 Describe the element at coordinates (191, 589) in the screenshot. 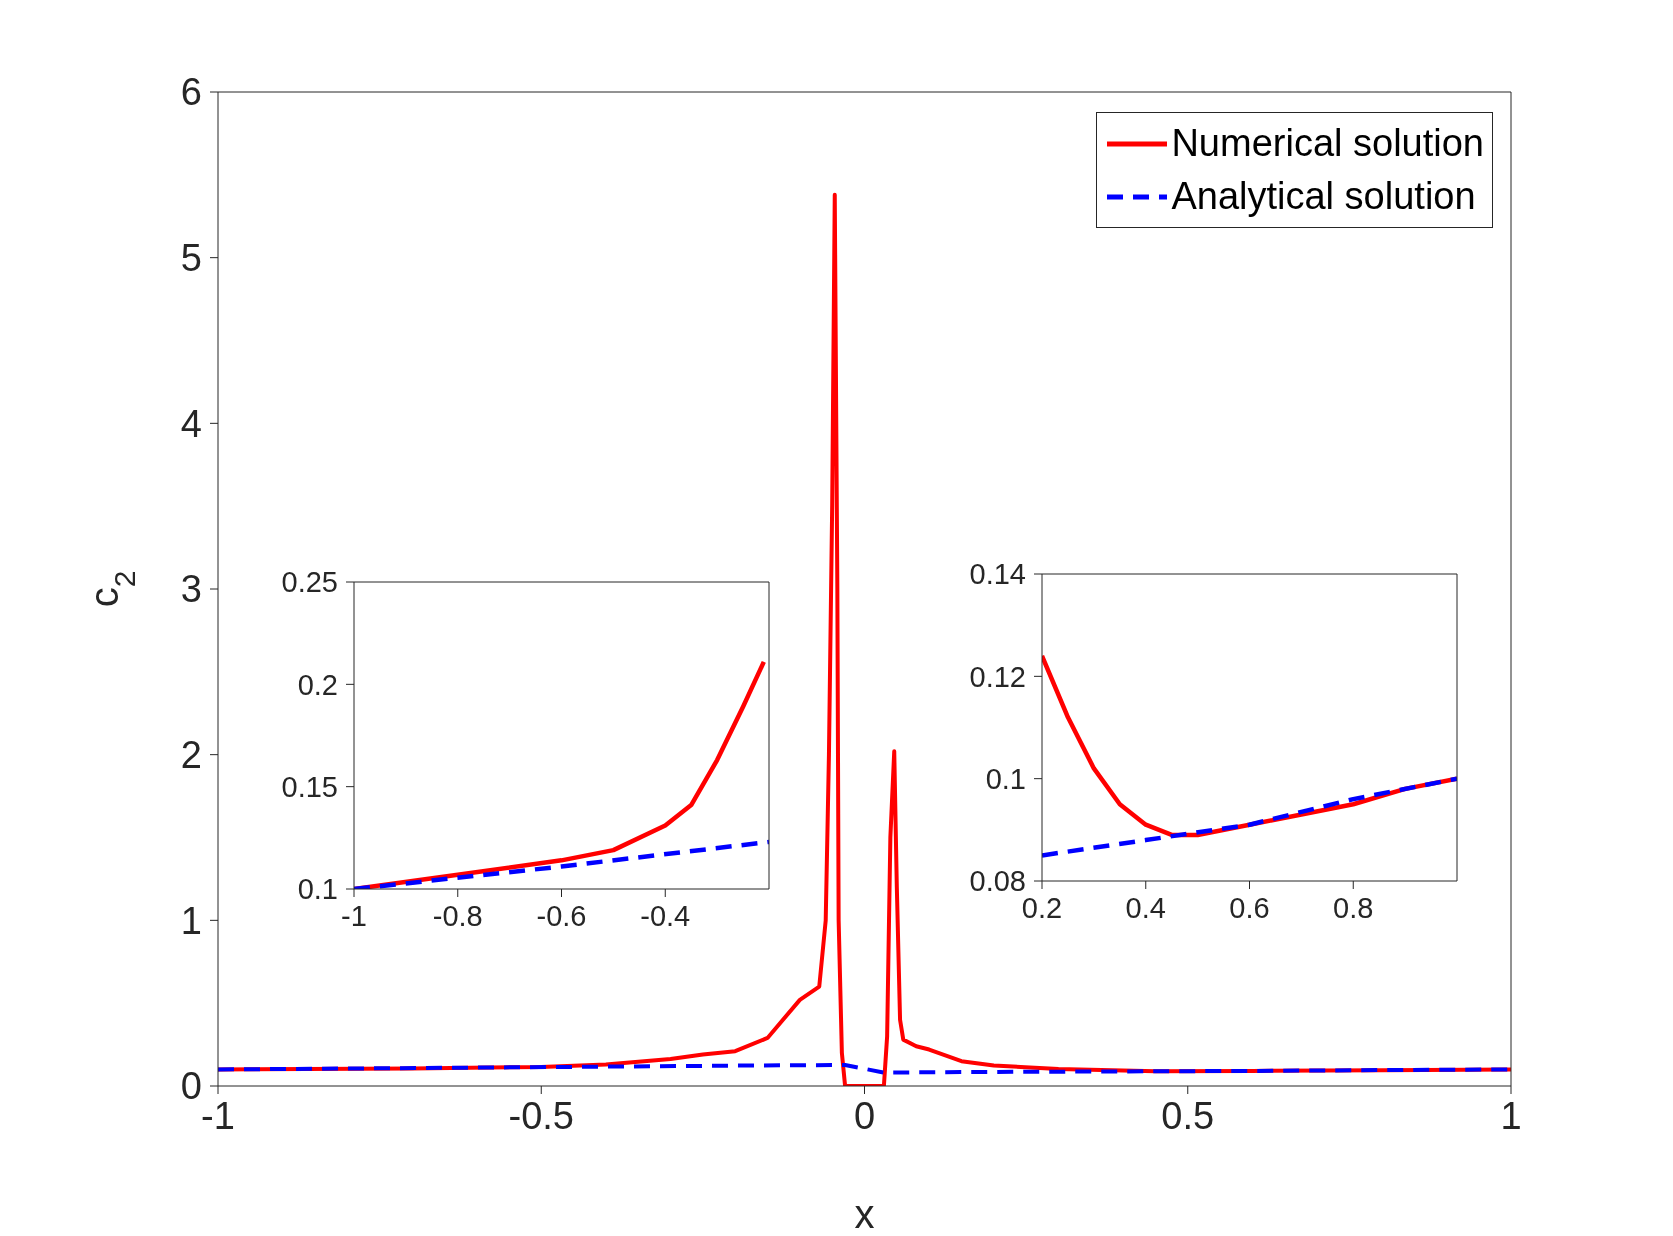

I see `y-tick-label: 3` at that location.